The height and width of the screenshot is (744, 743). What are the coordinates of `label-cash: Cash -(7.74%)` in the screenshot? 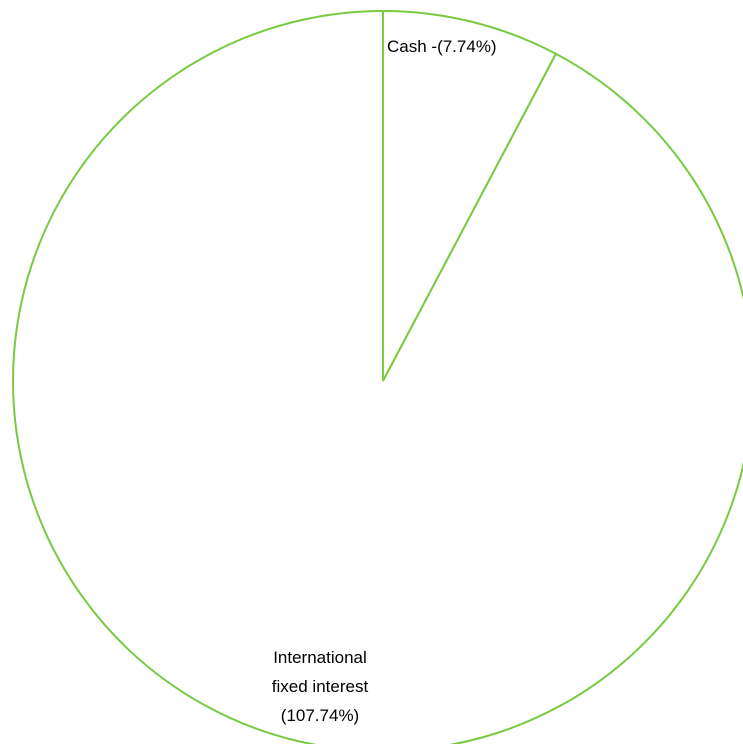 It's located at (442, 46).